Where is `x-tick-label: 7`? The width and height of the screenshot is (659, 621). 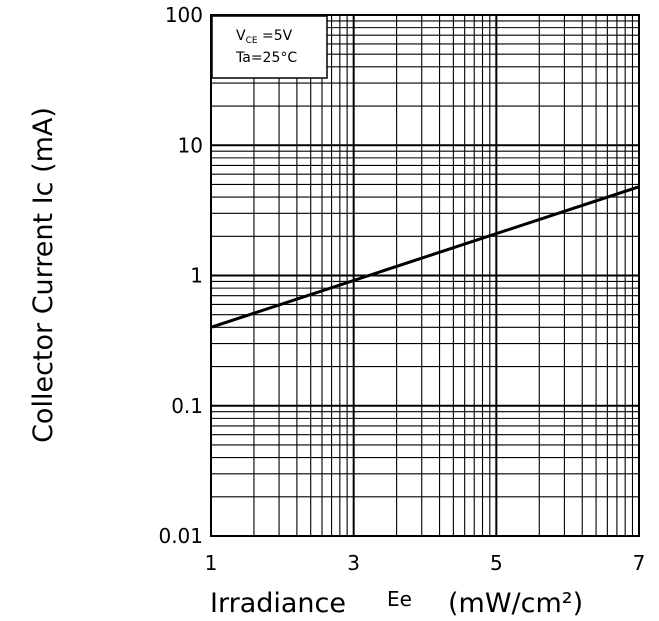
x-tick-label: 7 is located at coordinates (639, 563).